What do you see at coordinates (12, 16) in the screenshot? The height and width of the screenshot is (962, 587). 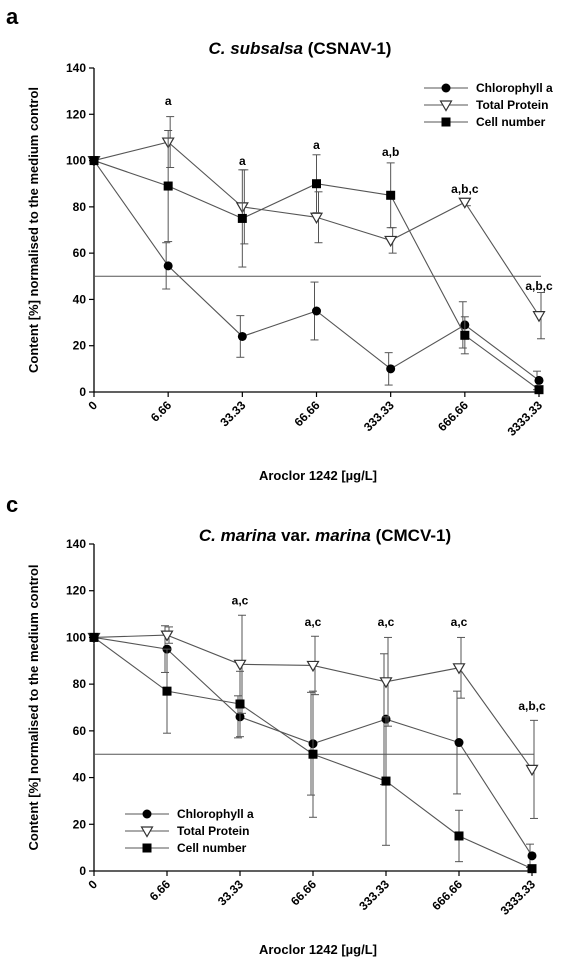 I see `panel-letter: a` at bounding box center [12, 16].